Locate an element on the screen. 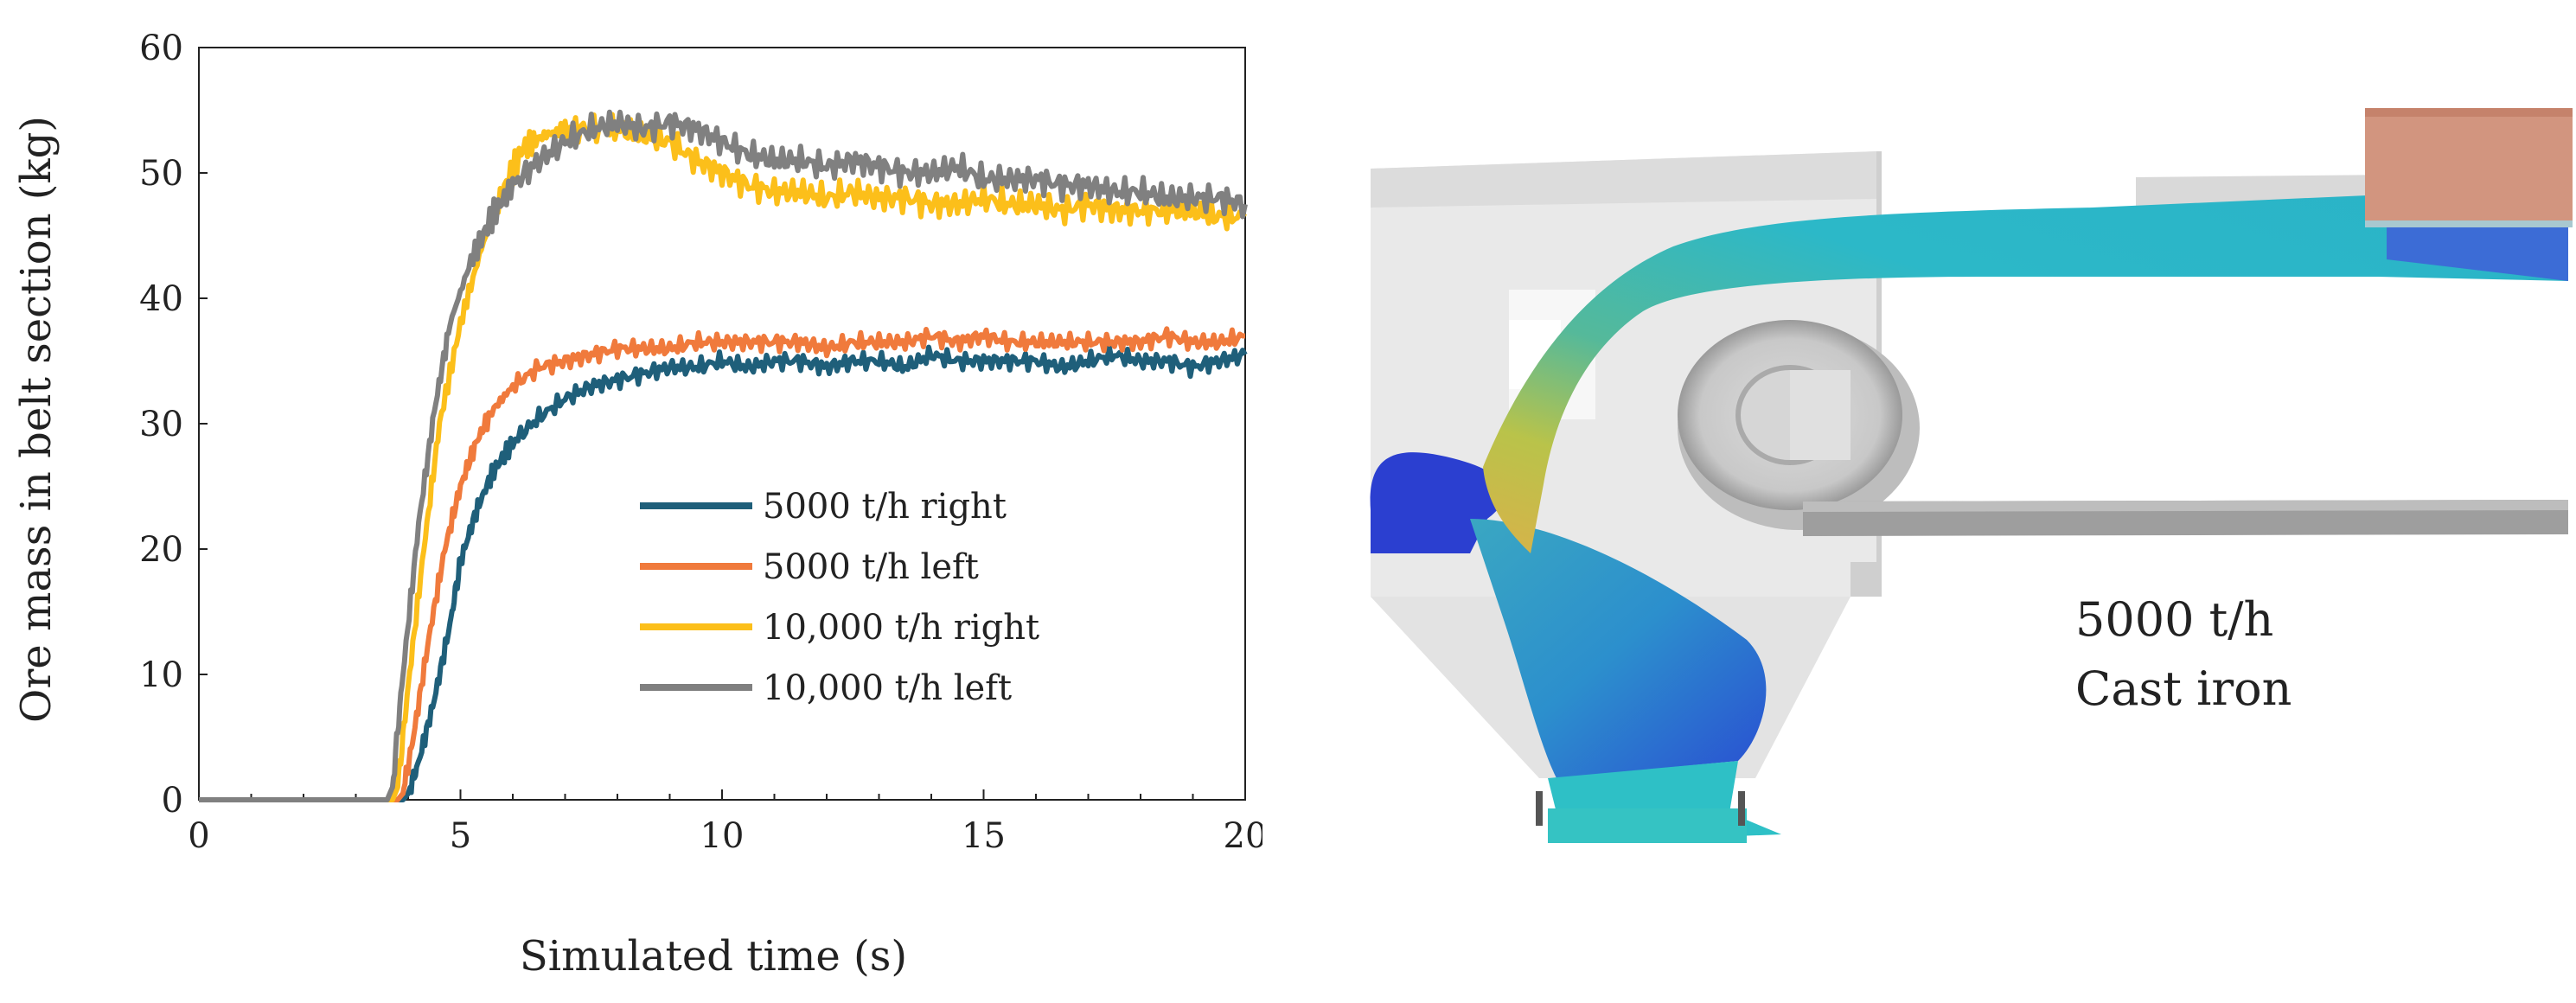 Image resolution: width=2576 pixels, height=1003 pixels. feed-box is located at coordinates (2469, 167).